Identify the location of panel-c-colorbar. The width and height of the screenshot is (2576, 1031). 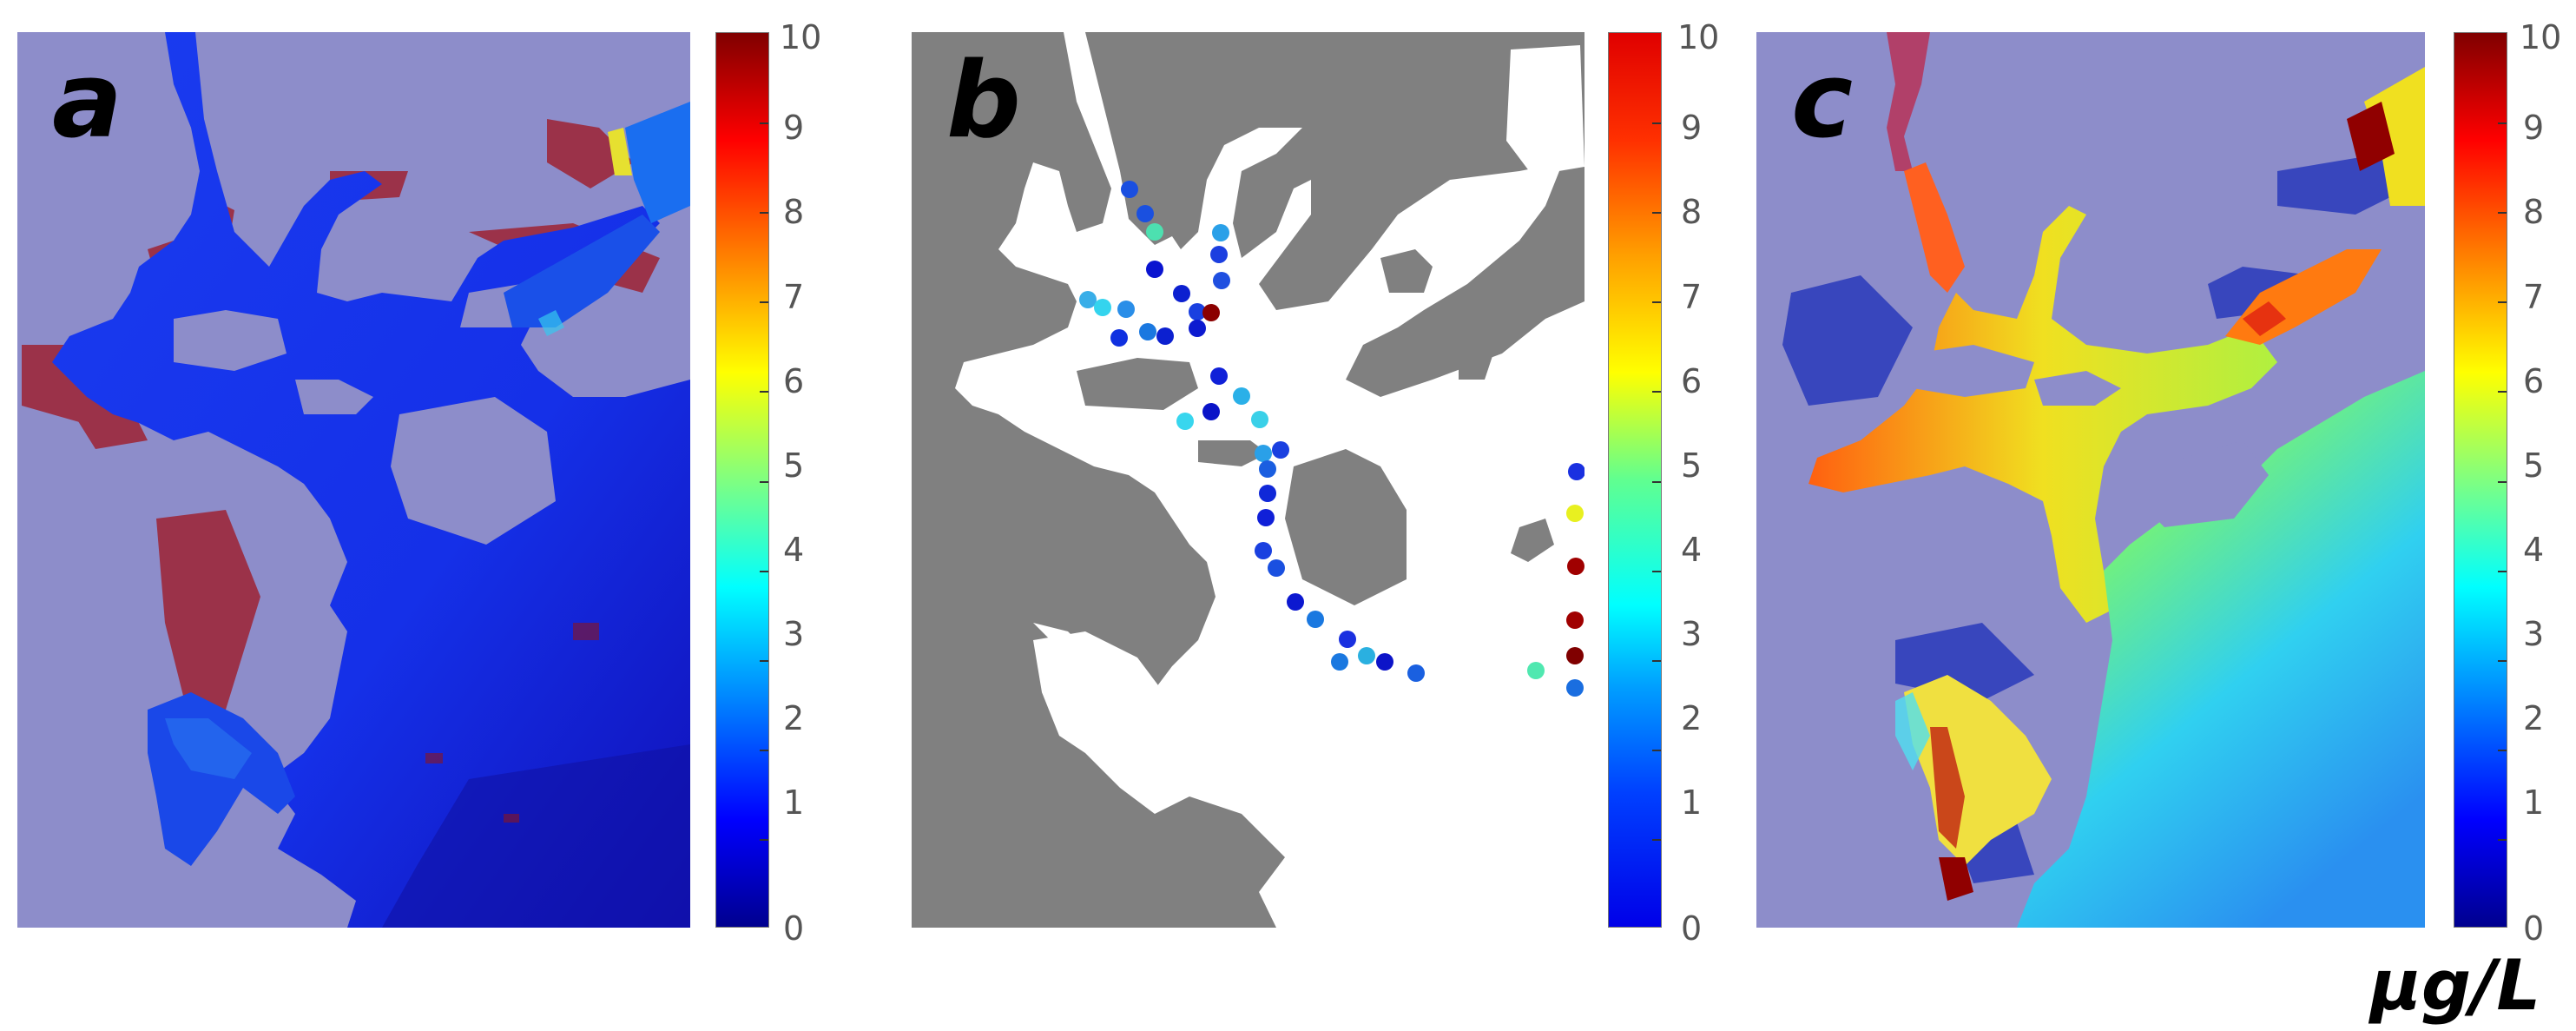
(2480, 480).